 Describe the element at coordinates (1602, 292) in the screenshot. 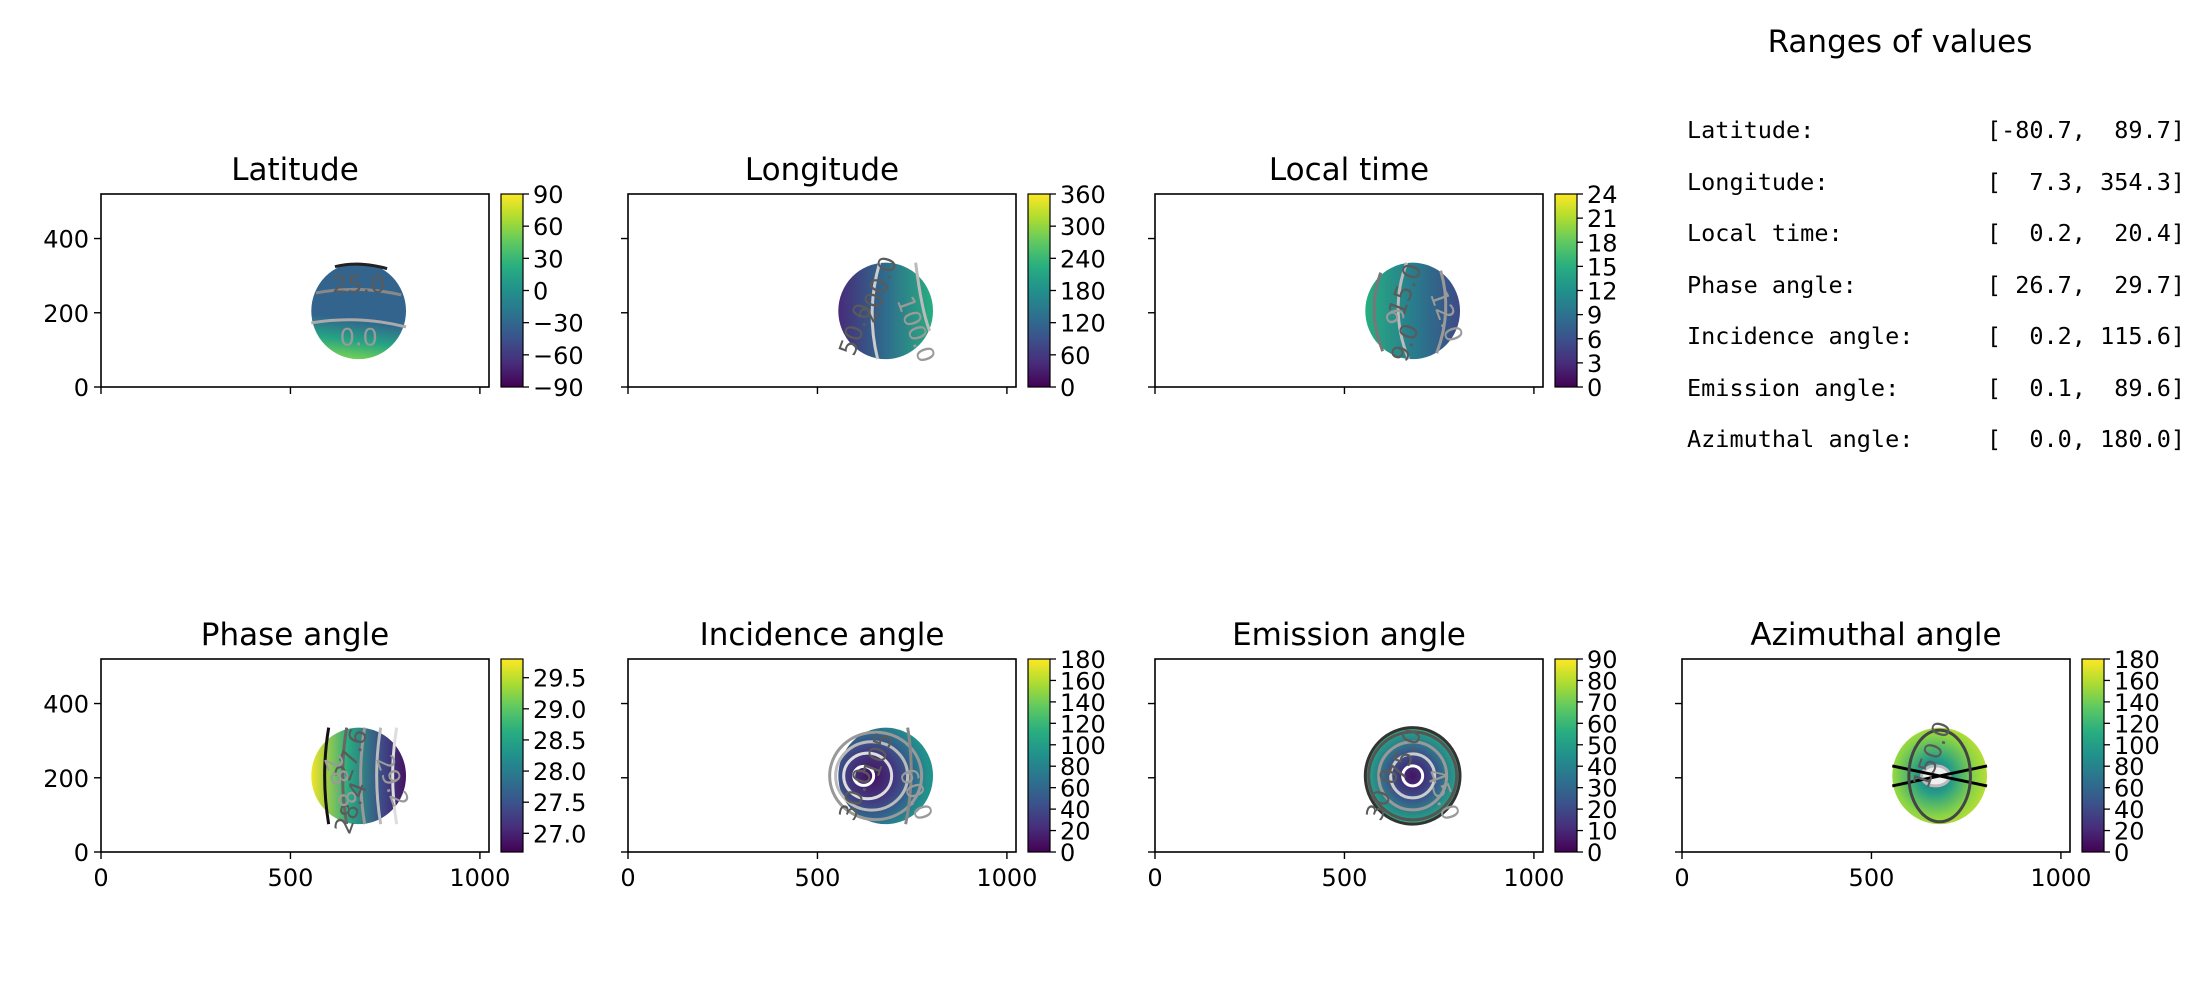

I see `colorbar-tick-label: 12` at that location.